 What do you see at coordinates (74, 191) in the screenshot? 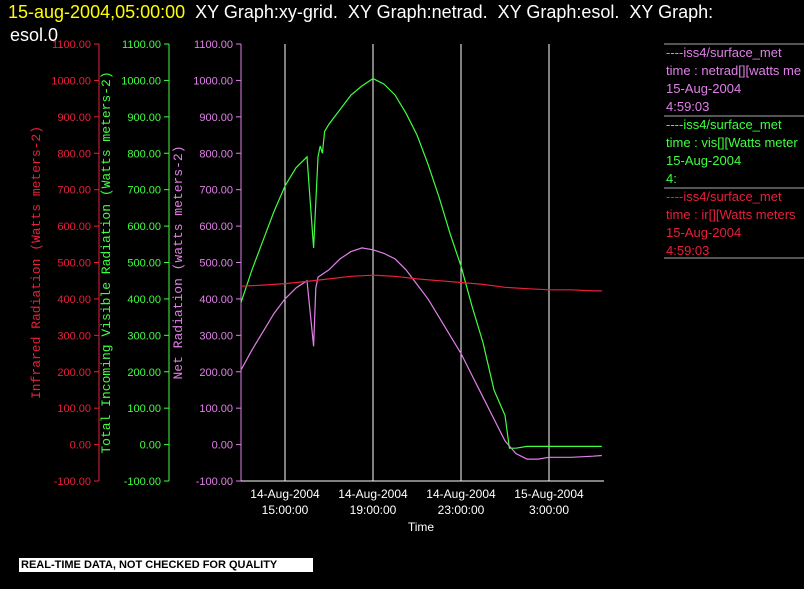
I see `ir-tick-label: 700.00` at bounding box center [74, 191].